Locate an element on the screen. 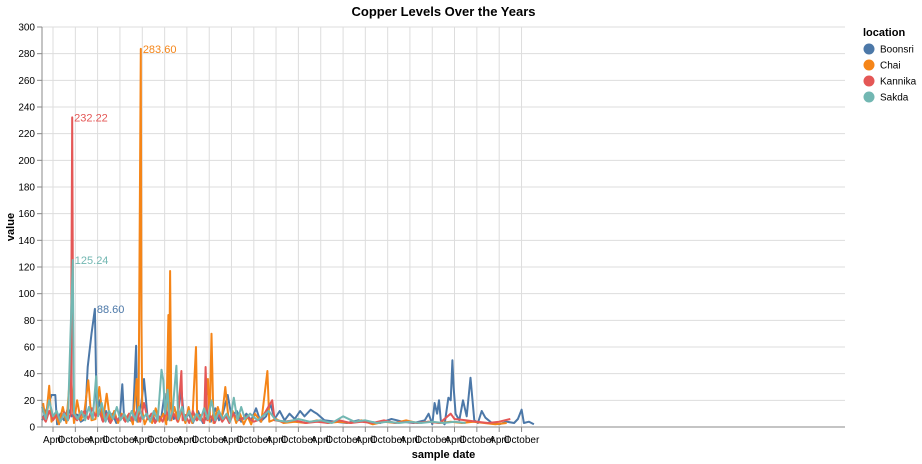 The image size is (922, 464). x-axis-title: sample date is located at coordinates (444, 455).